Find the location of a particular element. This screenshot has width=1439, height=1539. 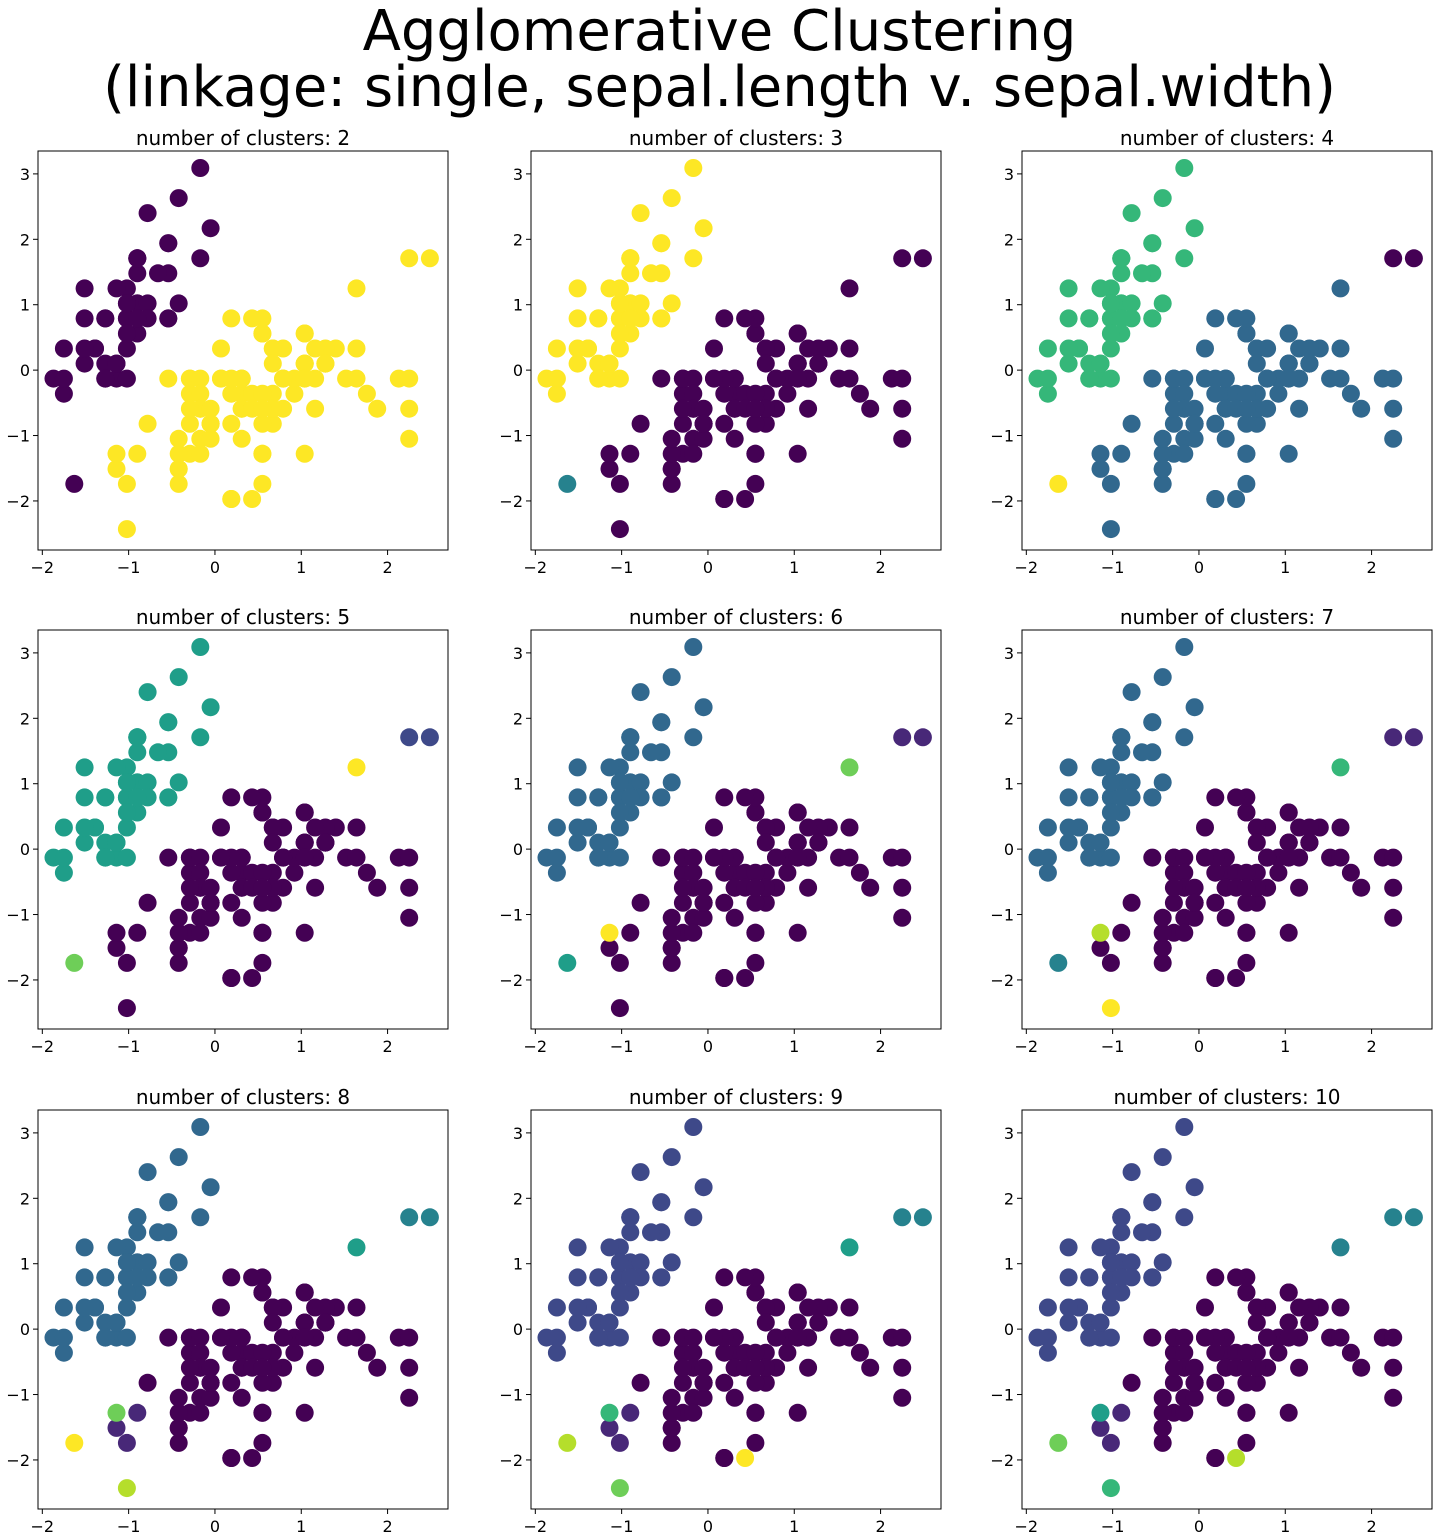

subplot-1: number of clusters: 2 −2 −1 0 1 2 −2 −1 0 1 2 3 is located at coordinates (227, 351).